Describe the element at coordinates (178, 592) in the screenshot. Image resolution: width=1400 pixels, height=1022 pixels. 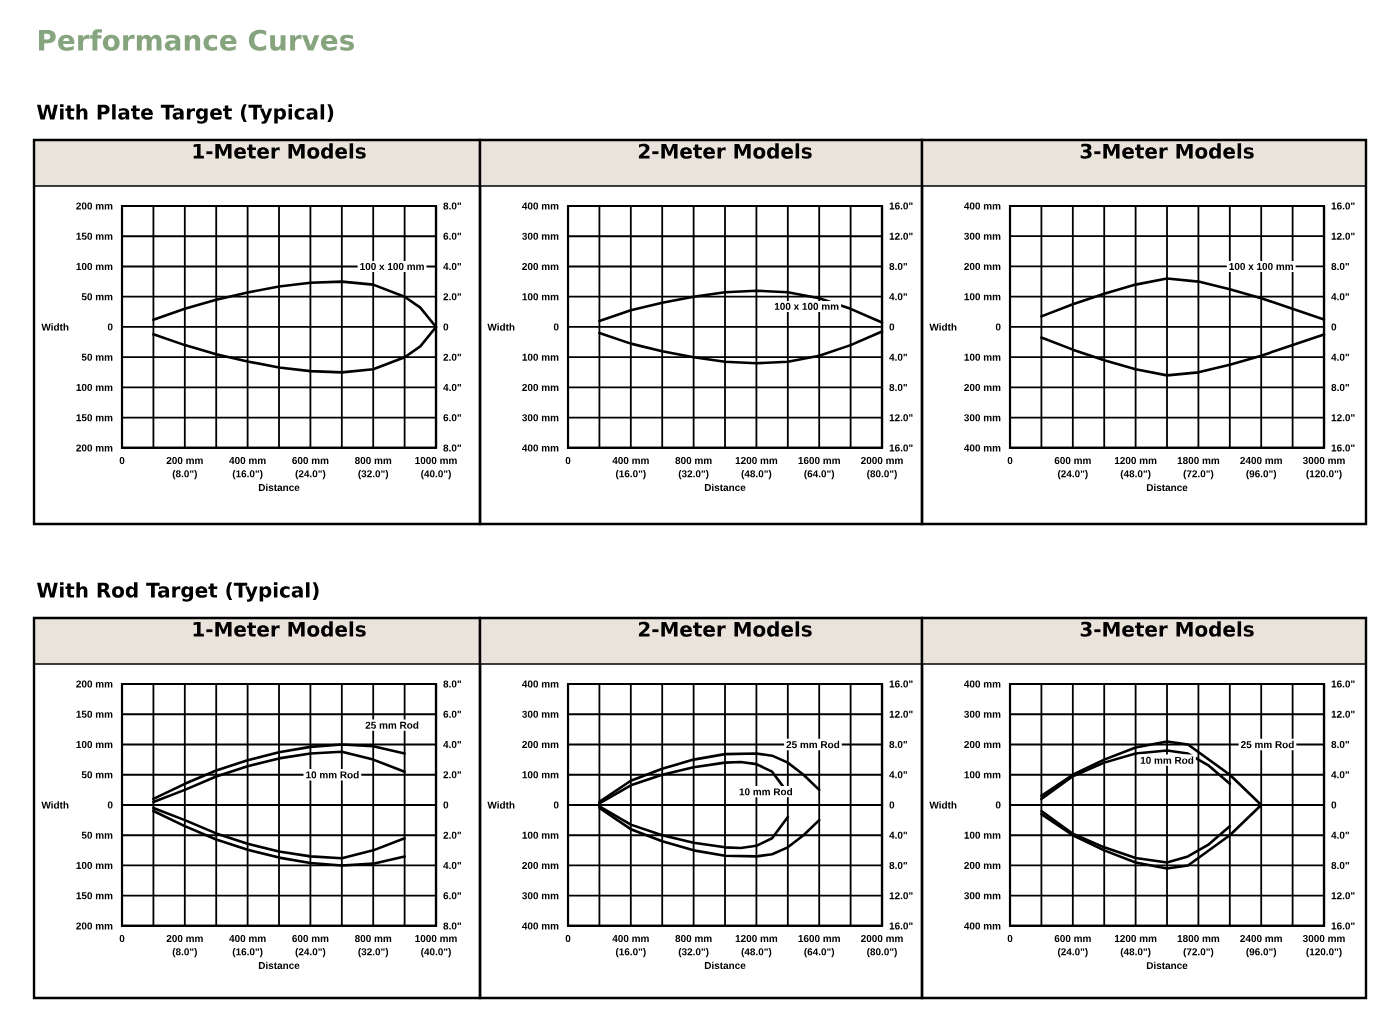
I see `text: With Rod Target (Typical)` at that location.